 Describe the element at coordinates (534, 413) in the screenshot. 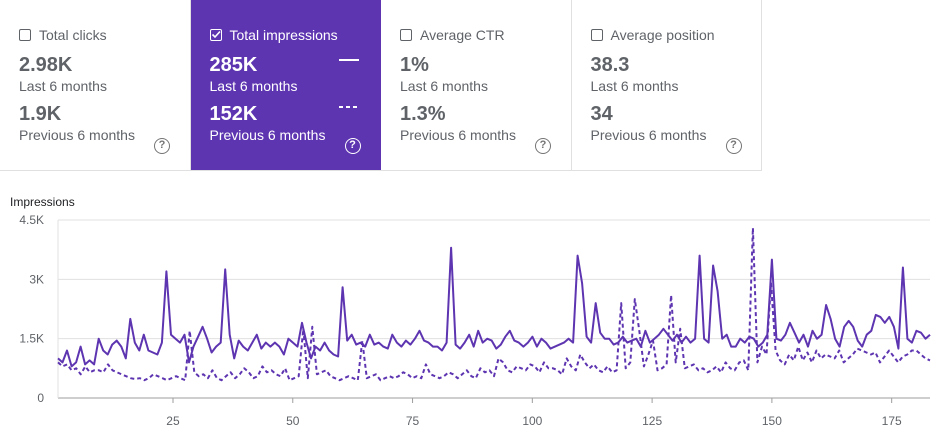

I see `chart-x-ticks: 25 50 75 100 125 150 175` at that location.